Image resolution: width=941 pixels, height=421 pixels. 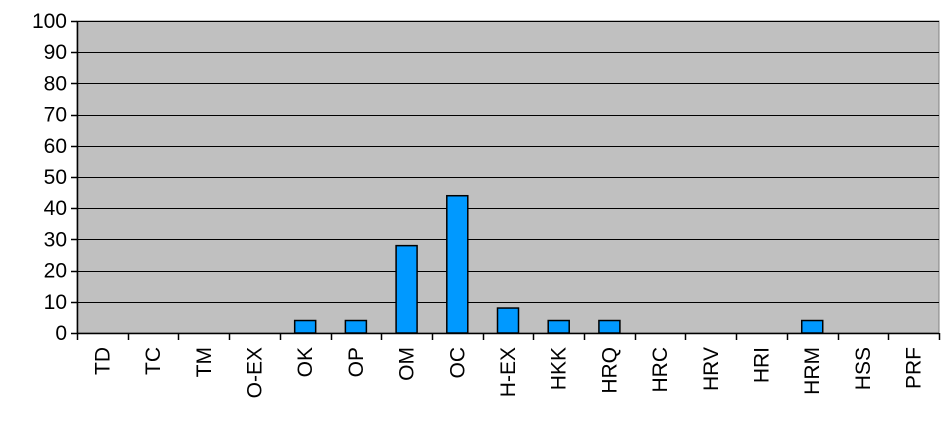 I want to click on bar-om, so click(x=406, y=289).